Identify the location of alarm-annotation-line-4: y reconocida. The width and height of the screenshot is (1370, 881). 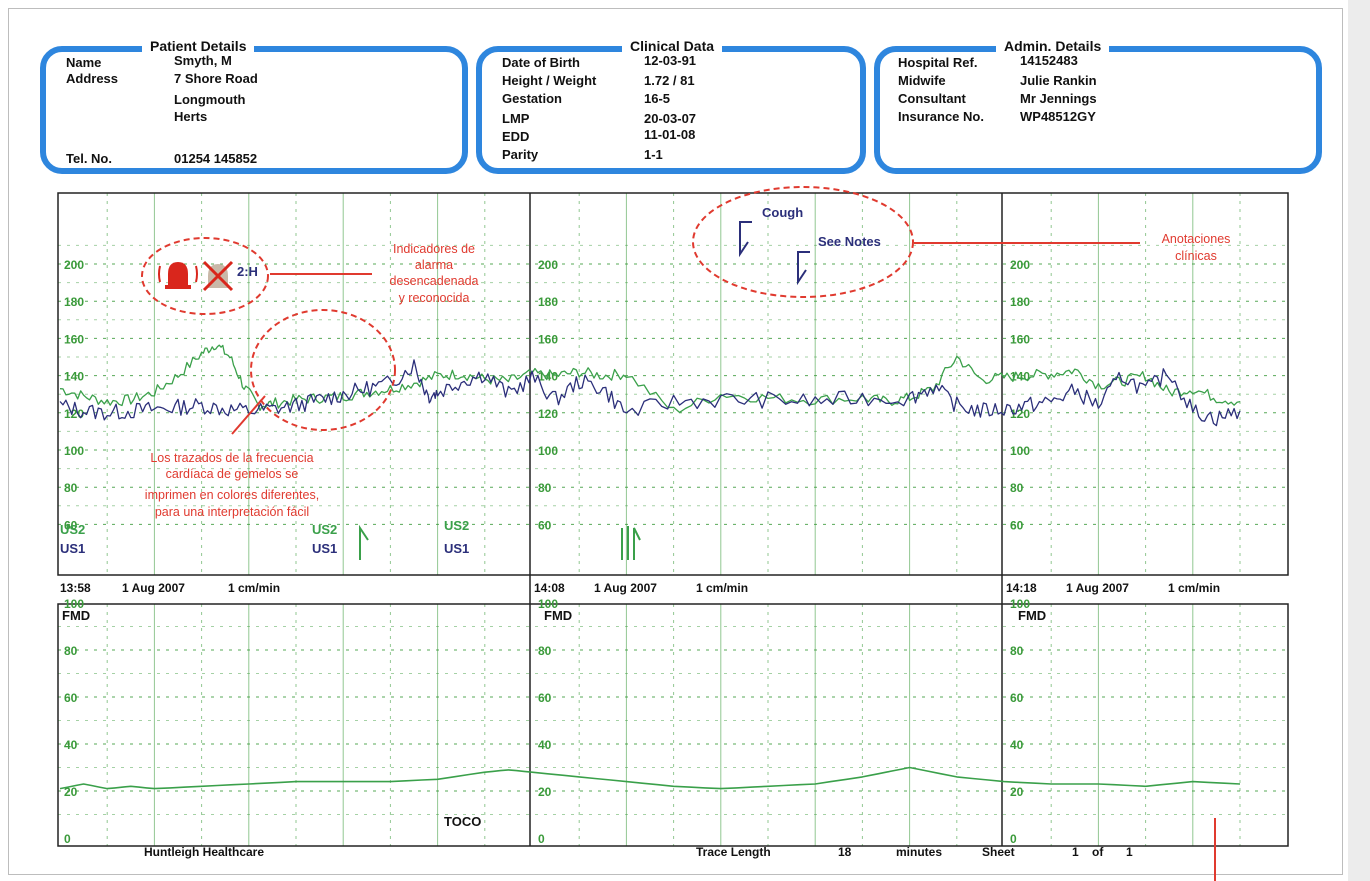
(434, 298).